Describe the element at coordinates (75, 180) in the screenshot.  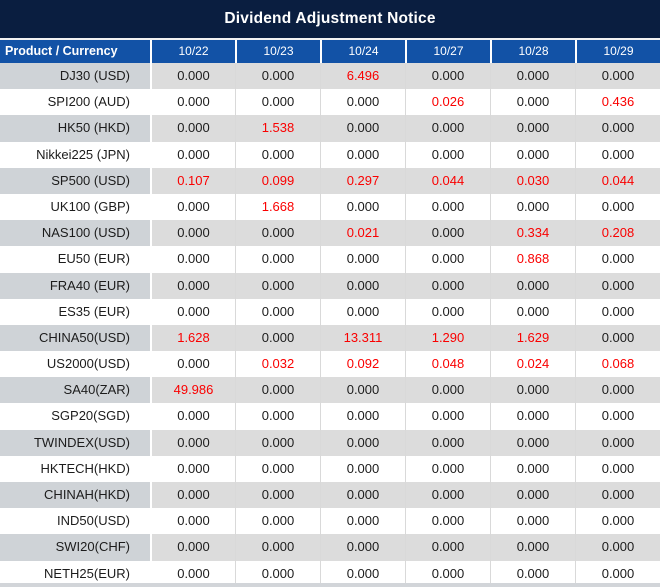
I see `product-cell: SP500 (USD)` at that location.